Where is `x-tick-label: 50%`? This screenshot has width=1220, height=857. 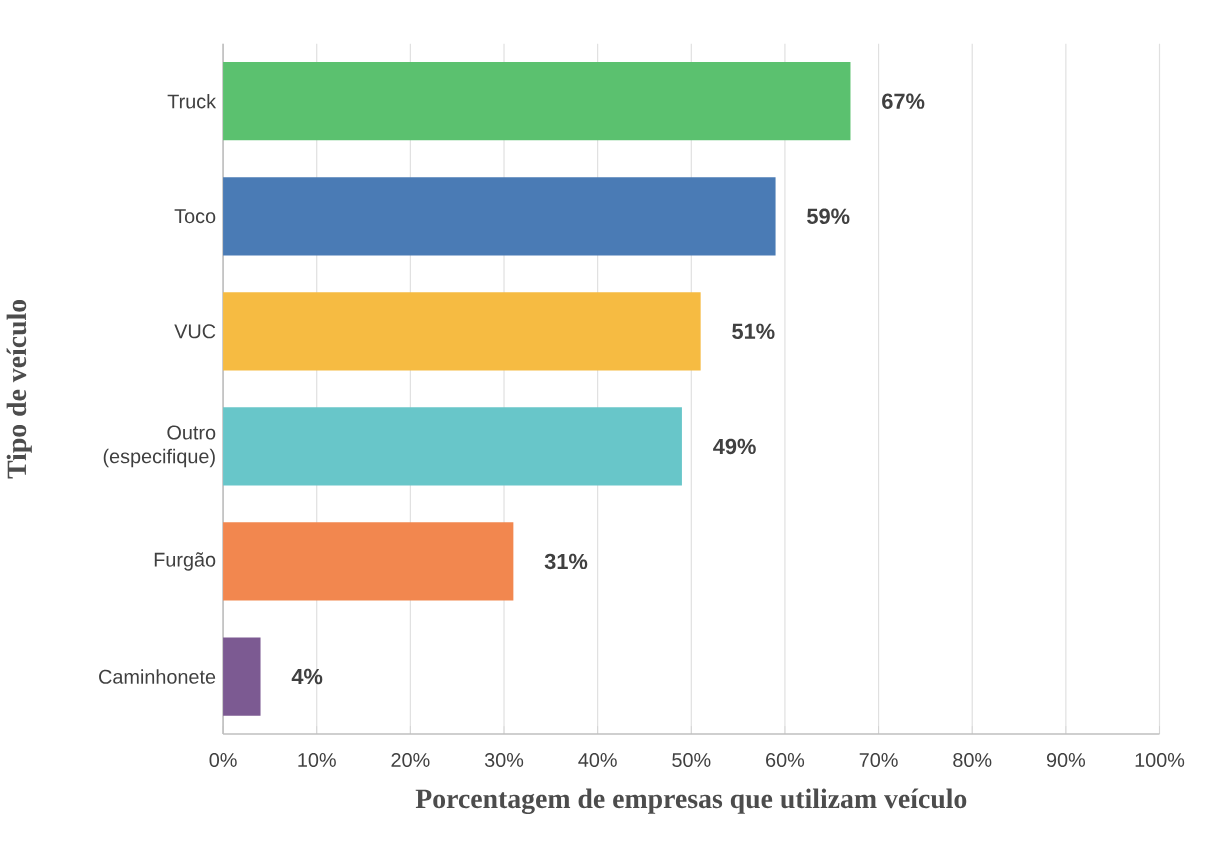
x-tick-label: 50% is located at coordinates (691, 759).